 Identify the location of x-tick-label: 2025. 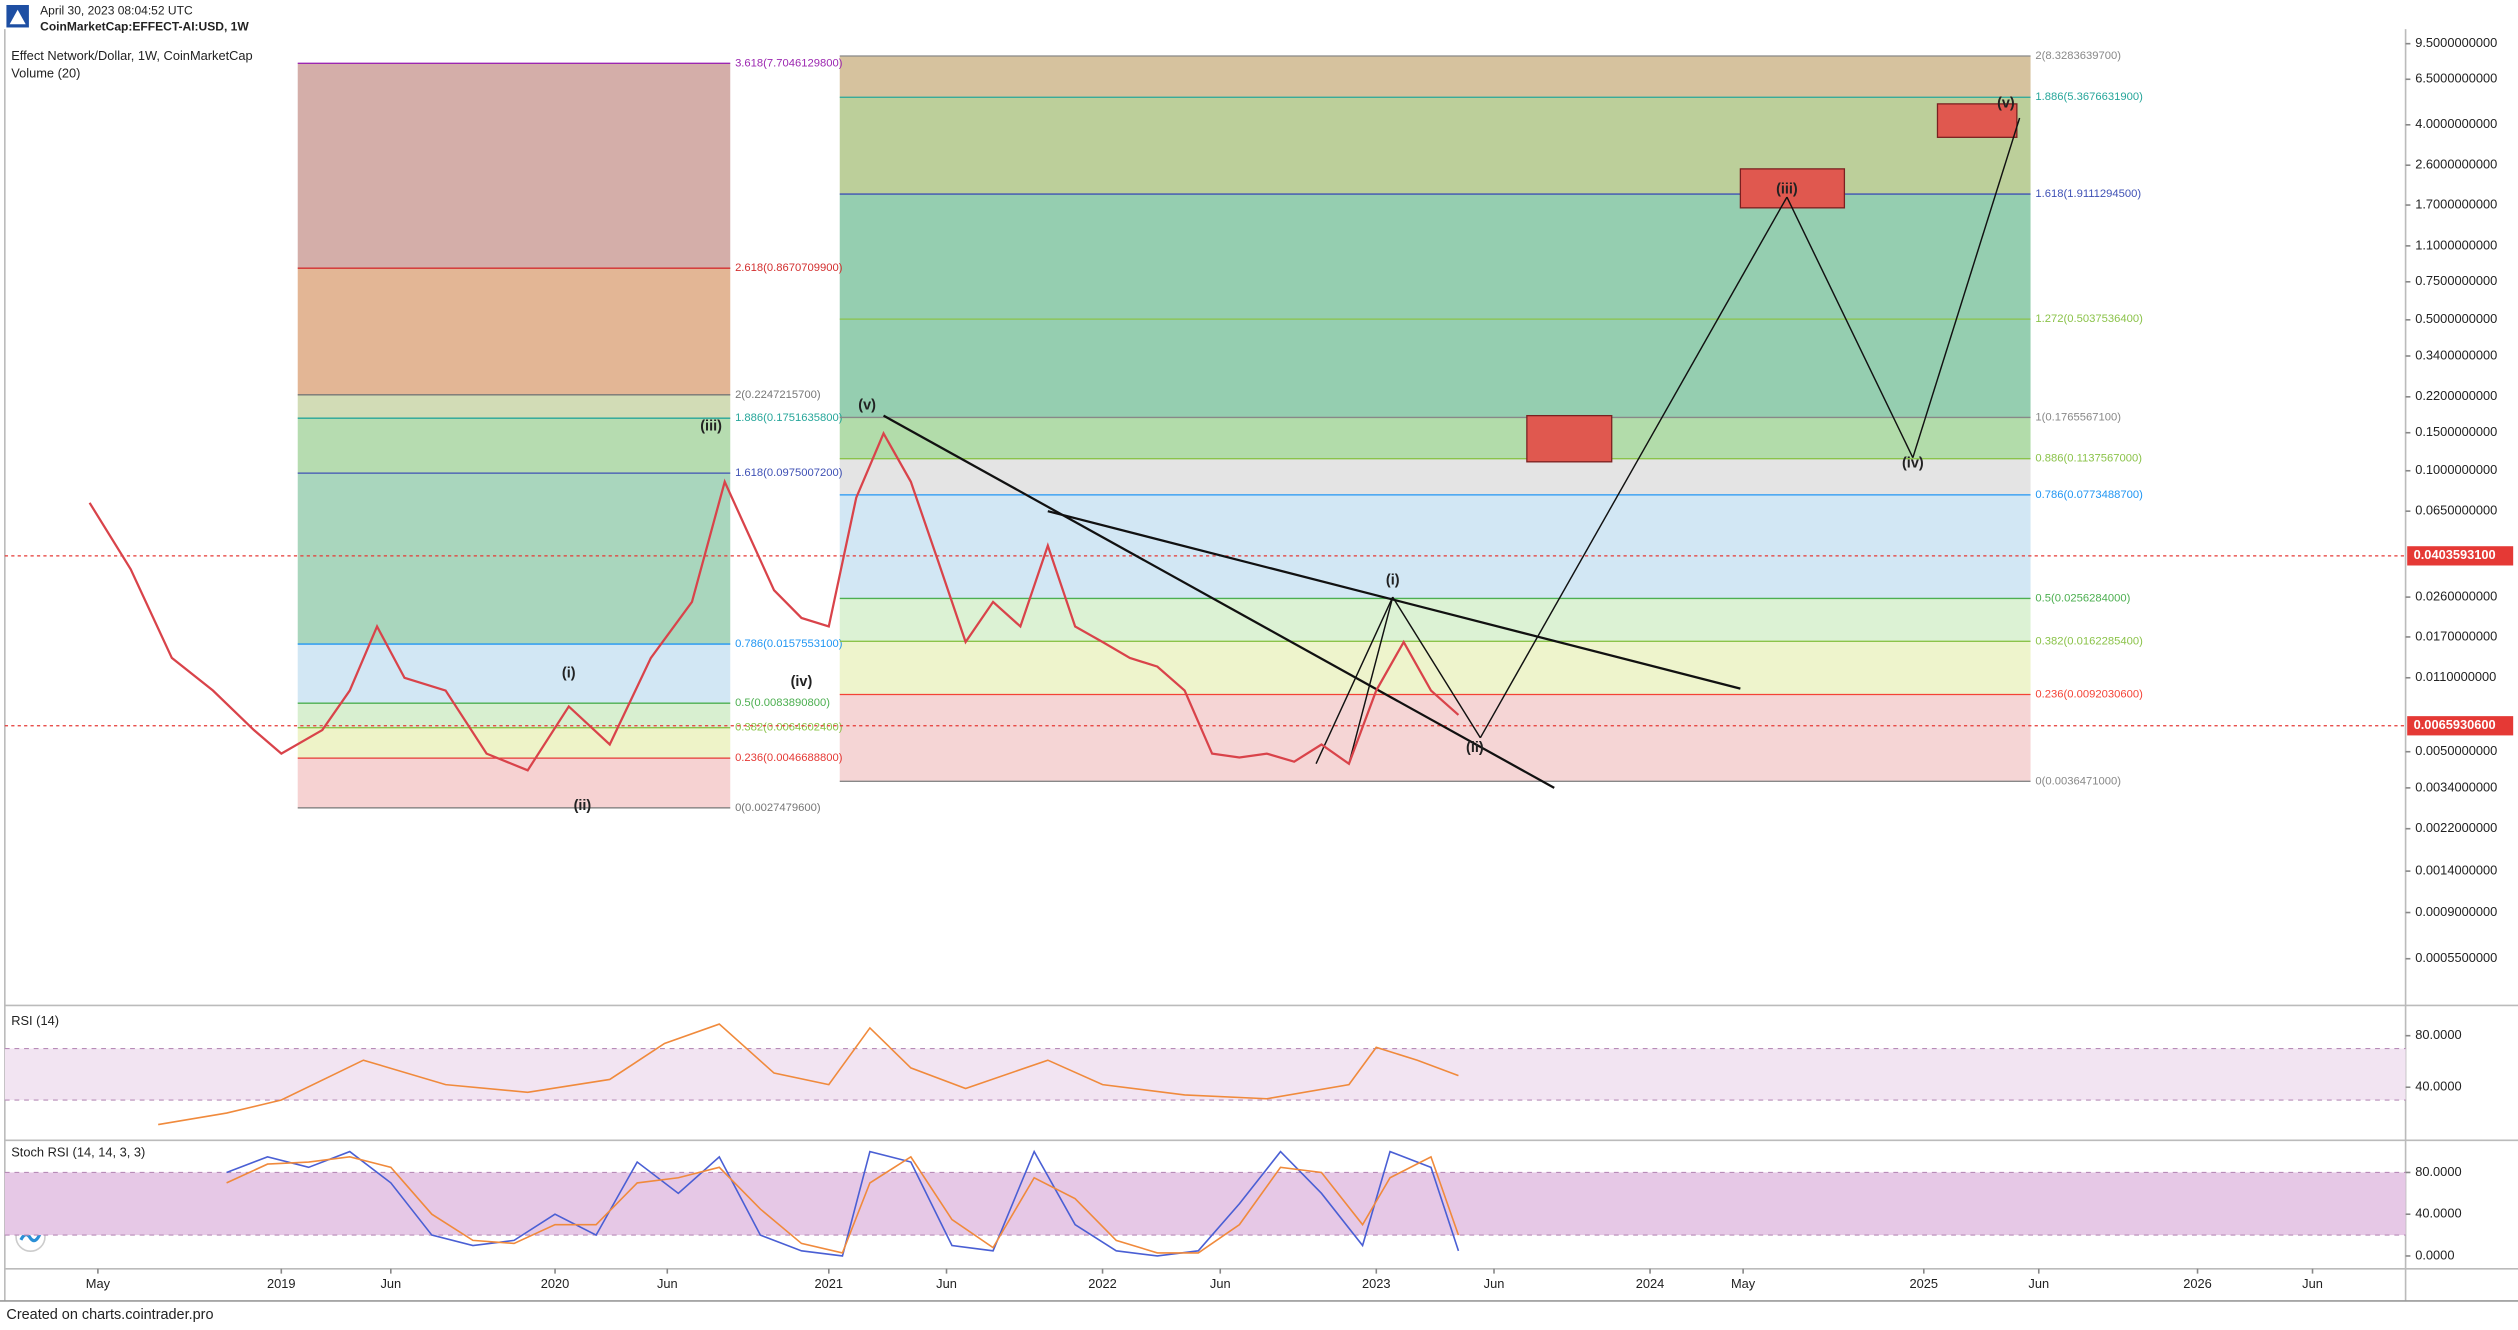
(1924, 1283).